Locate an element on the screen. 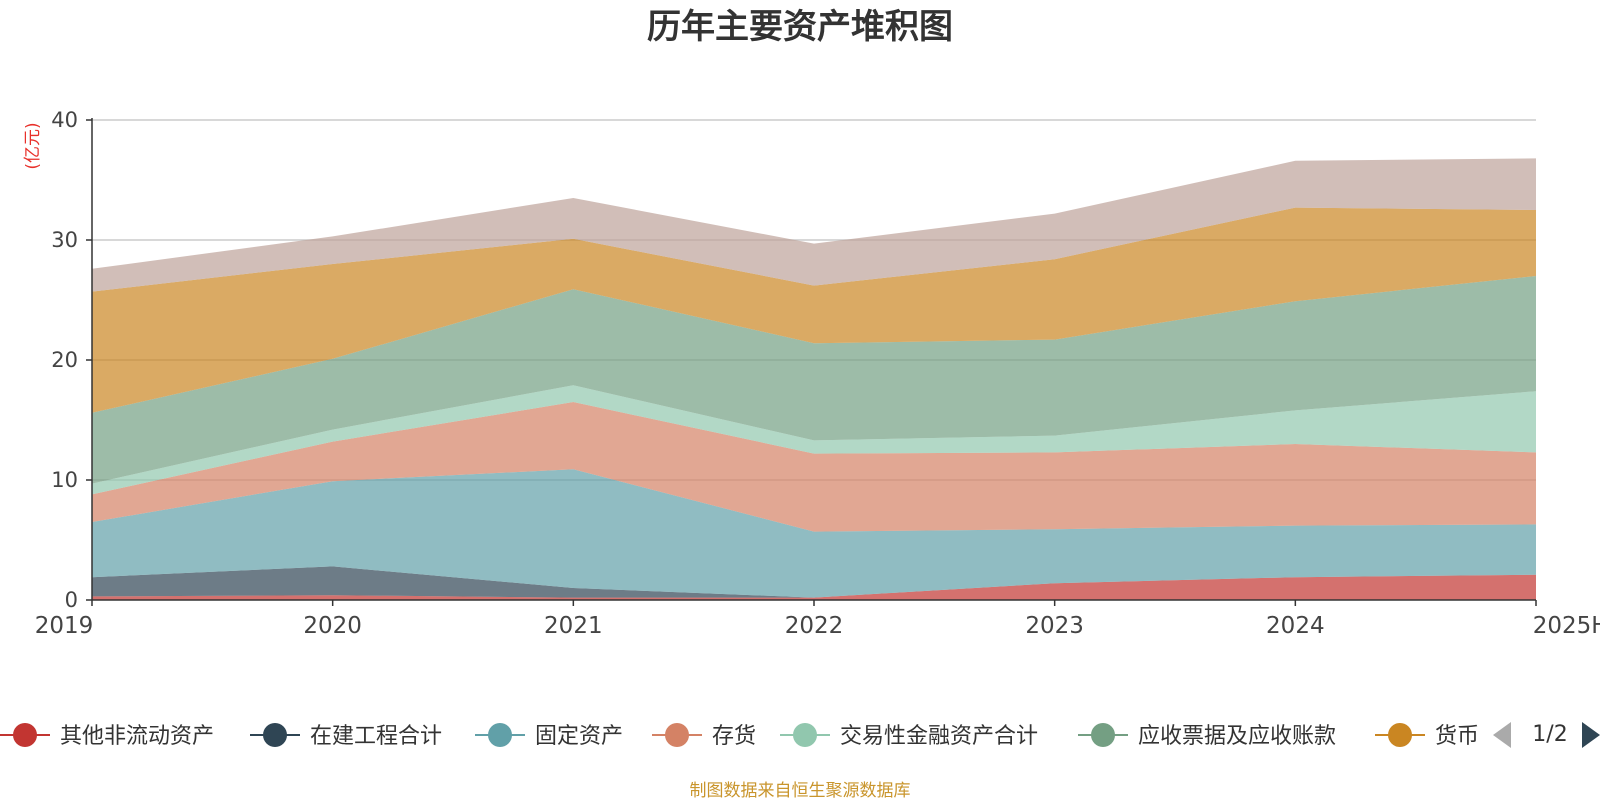 The image size is (1600, 800). y-axis-unit: (亿元) is located at coordinates (33, 145).